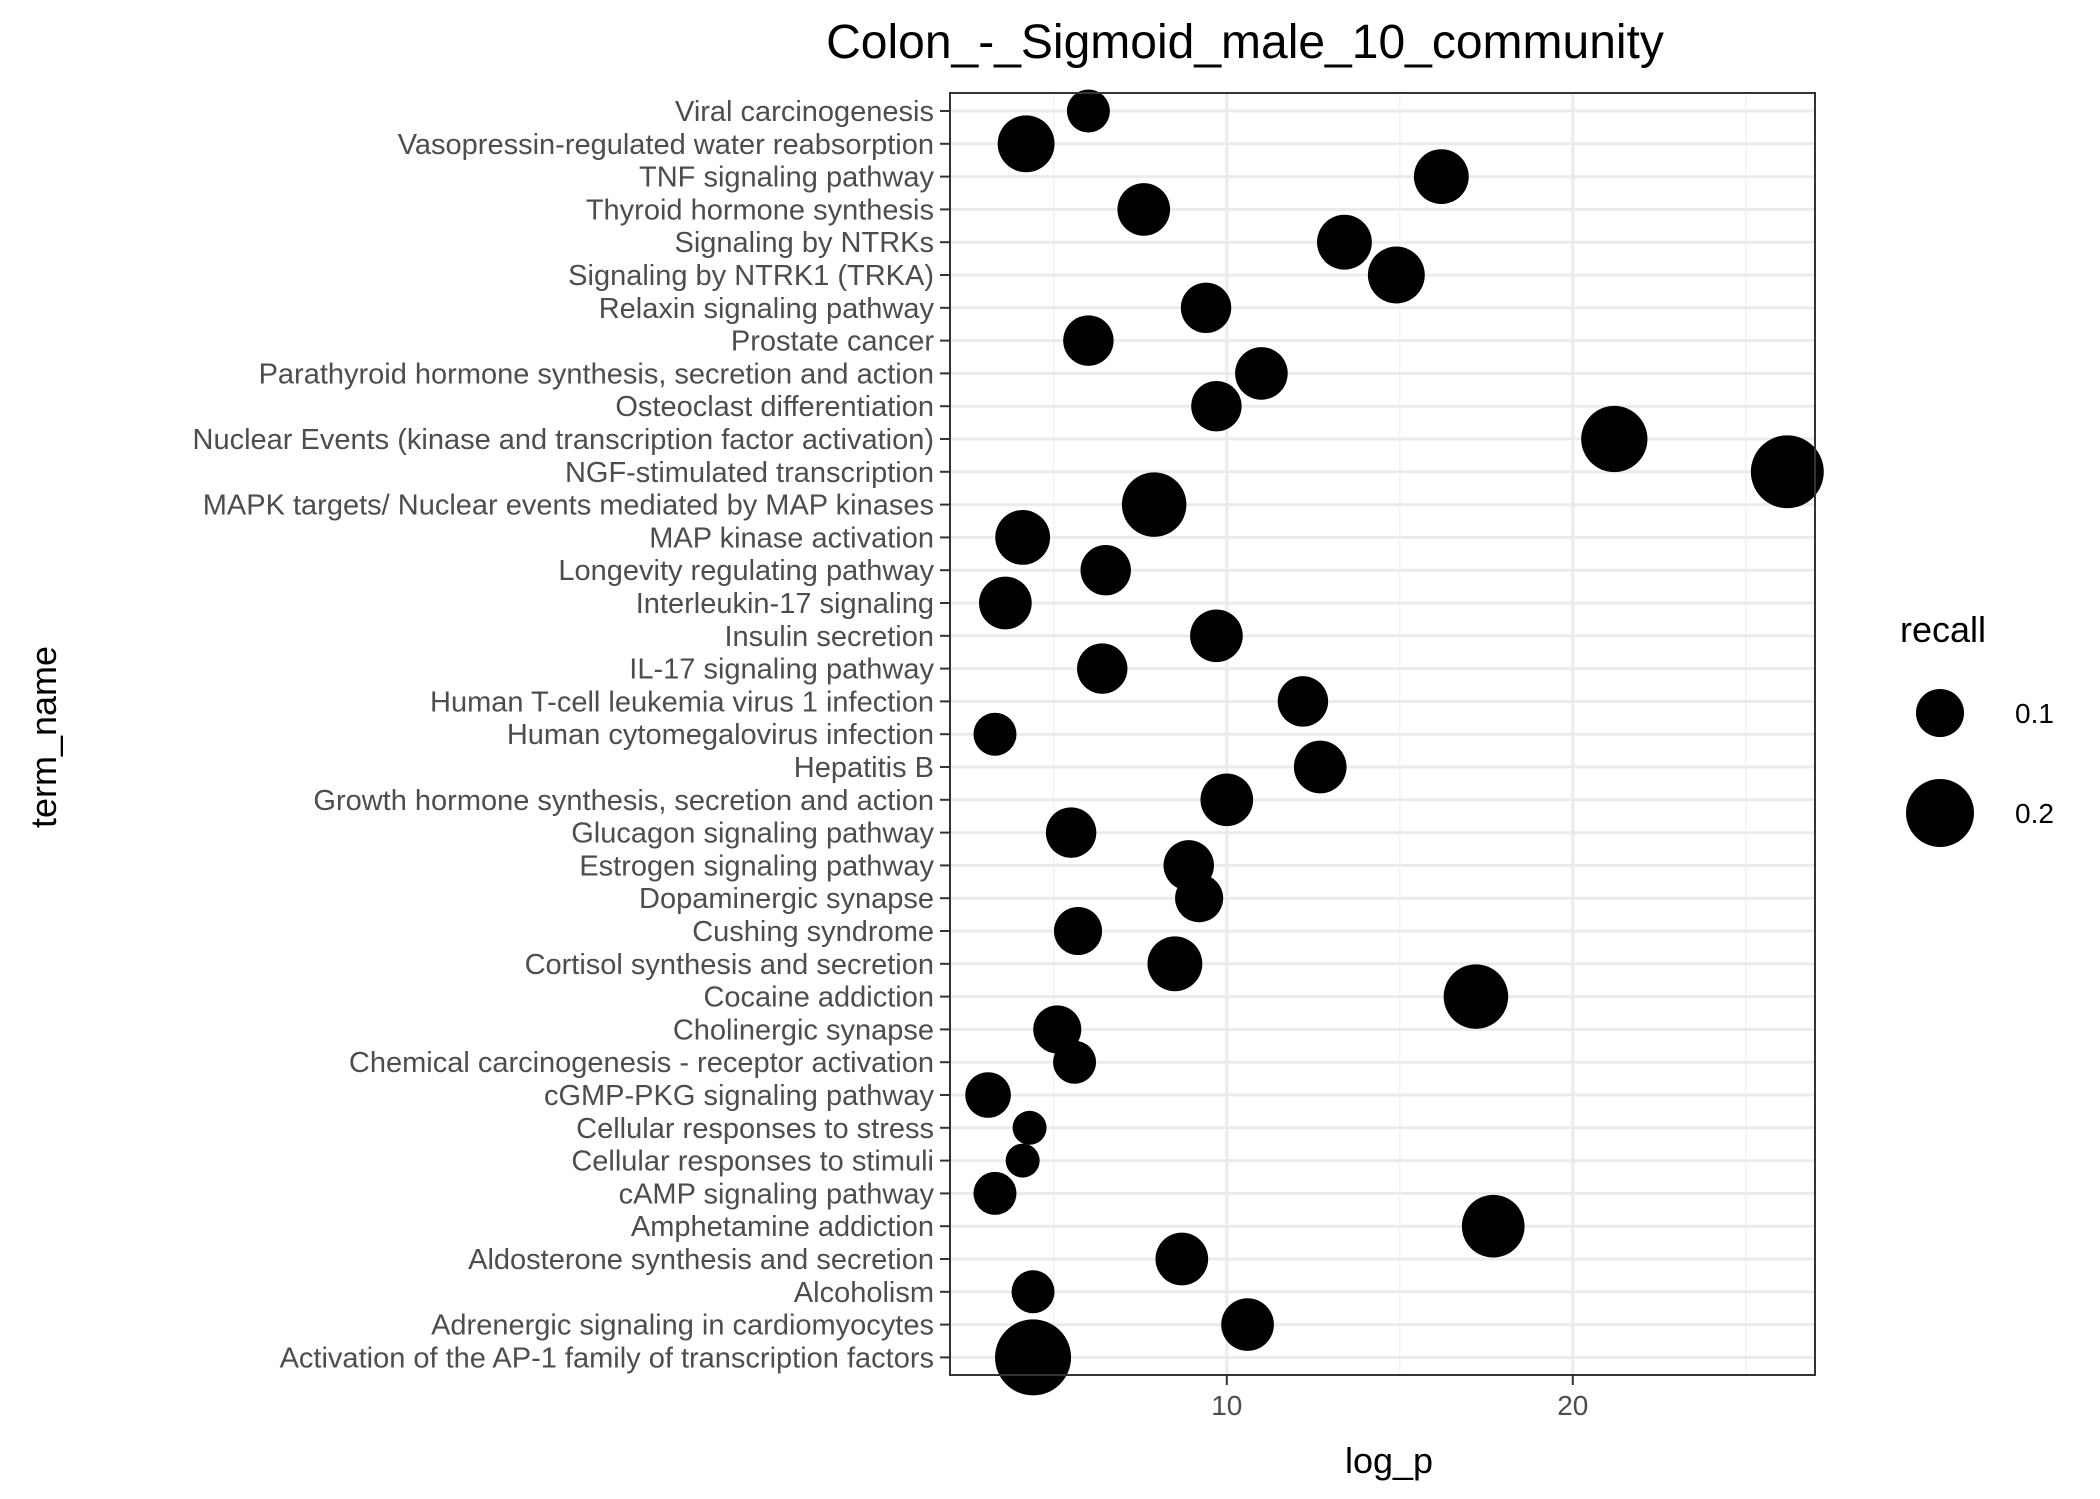 This screenshot has height=1499, width=2100. What do you see at coordinates (767, 309) in the screenshot?
I see `y-tick-label: Relaxin signaling pathway` at bounding box center [767, 309].